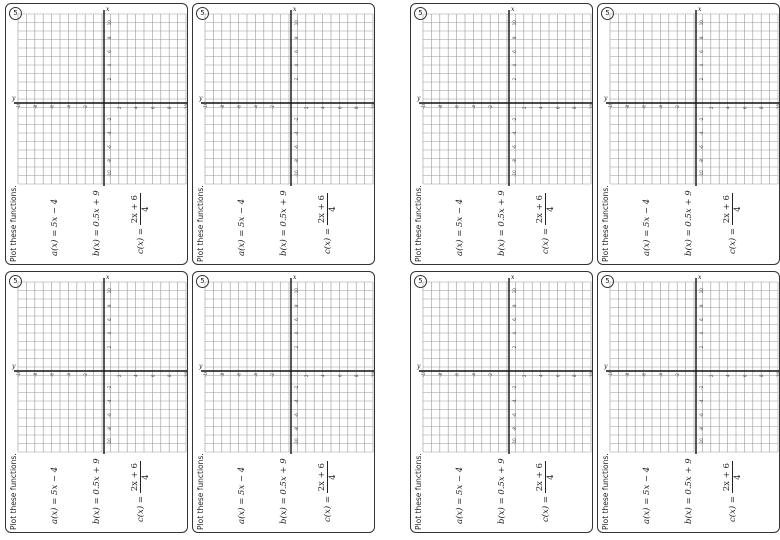 The width and height of the screenshot is (780, 540). What do you see at coordinates (701, 133) in the screenshot?
I see `vertical-tick-label: -4` at bounding box center [701, 133].